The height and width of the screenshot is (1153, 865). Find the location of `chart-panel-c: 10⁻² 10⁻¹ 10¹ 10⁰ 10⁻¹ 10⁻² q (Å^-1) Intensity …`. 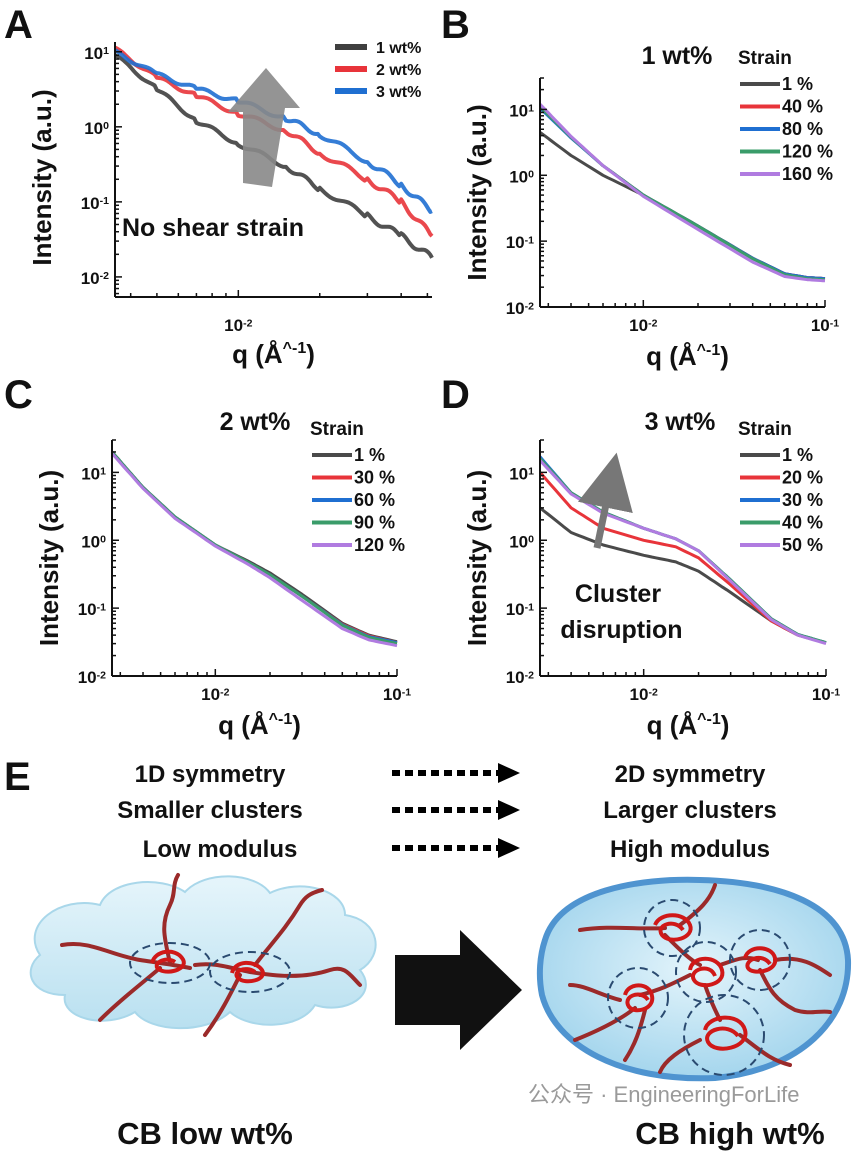

chart-panel-c: 10⁻² 10⁻¹ 10¹ 10⁰ 10⁻¹ 10⁻² q (Å^-1) Intensity … is located at coordinates (222, 574).